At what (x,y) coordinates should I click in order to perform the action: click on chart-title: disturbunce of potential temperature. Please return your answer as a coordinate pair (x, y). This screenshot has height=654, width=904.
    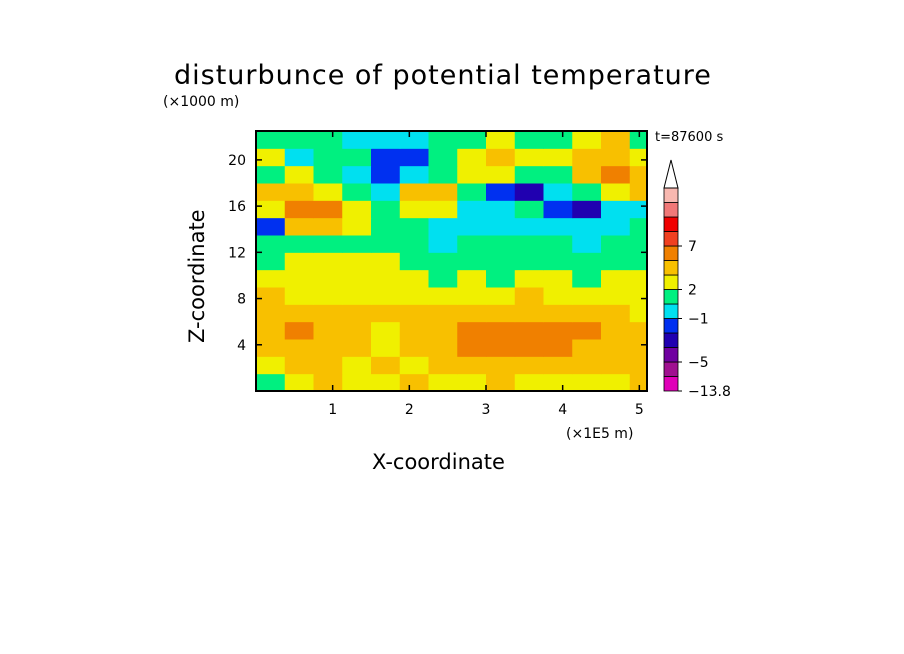
    Looking at the image, I should click on (443, 75).